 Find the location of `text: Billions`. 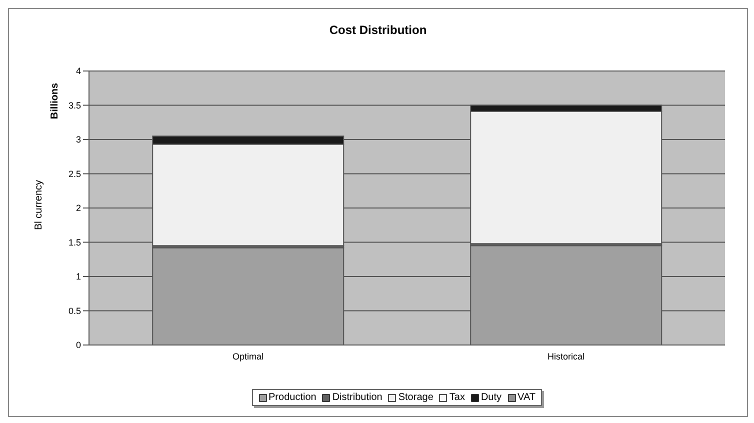

text: Billions is located at coordinates (55, 101).